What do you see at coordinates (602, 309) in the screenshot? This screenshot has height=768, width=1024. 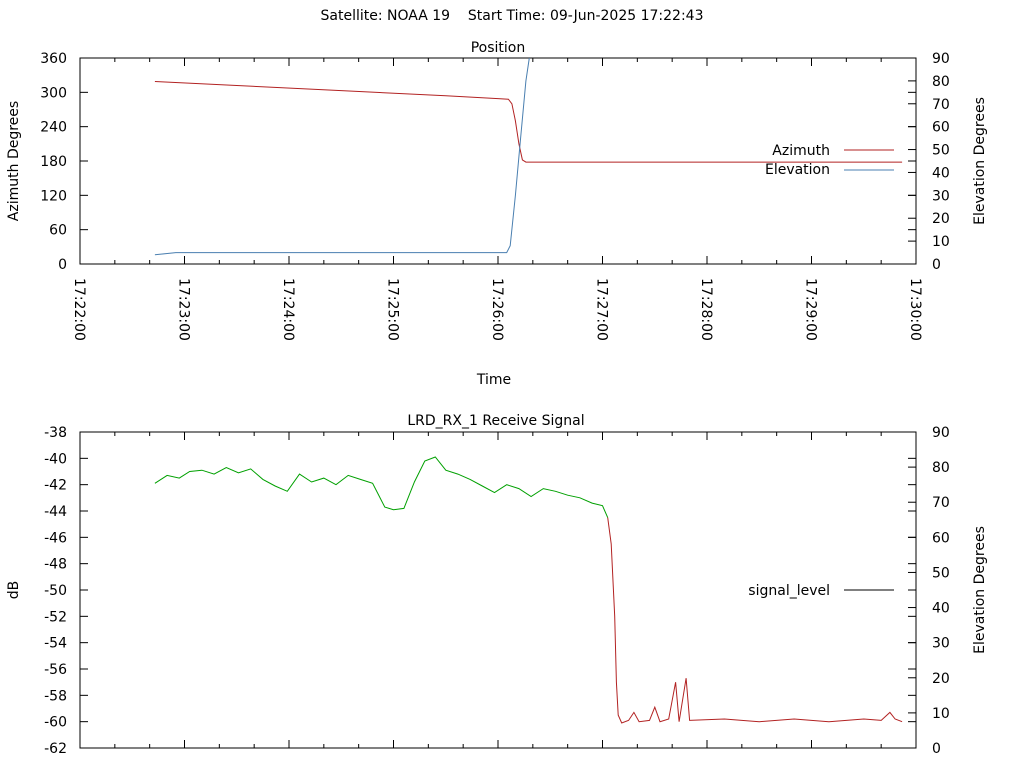 I see `position-x-tick-label: 17:27:00` at bounding box center [602, 309].